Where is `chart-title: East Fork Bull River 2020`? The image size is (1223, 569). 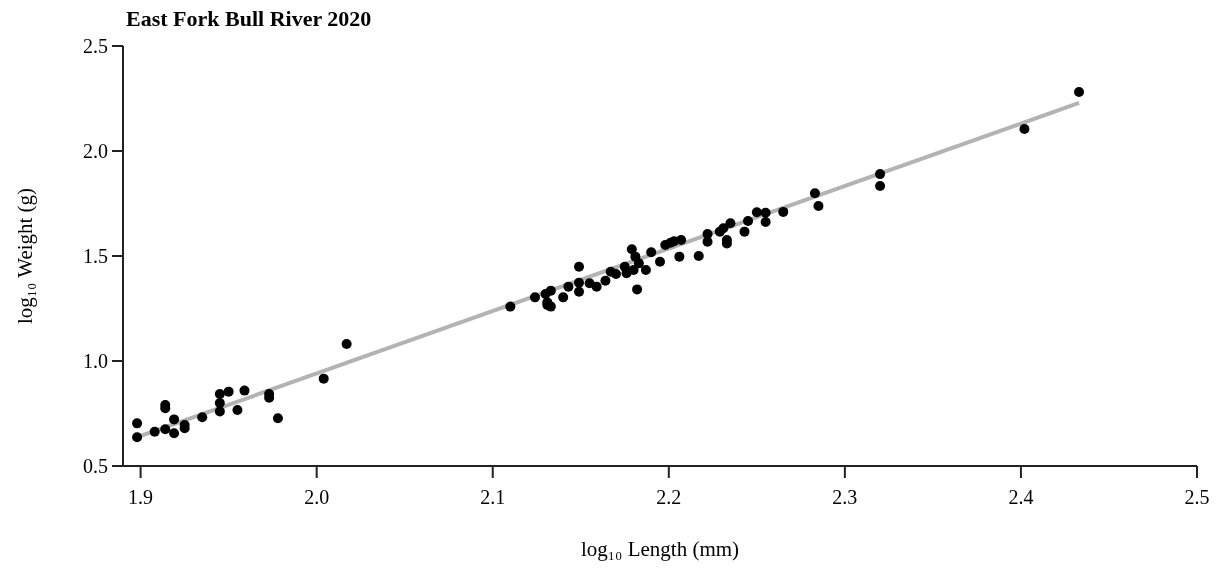
chart-title: East Fork Bull River 2020 is located at coordinates (249, 18).